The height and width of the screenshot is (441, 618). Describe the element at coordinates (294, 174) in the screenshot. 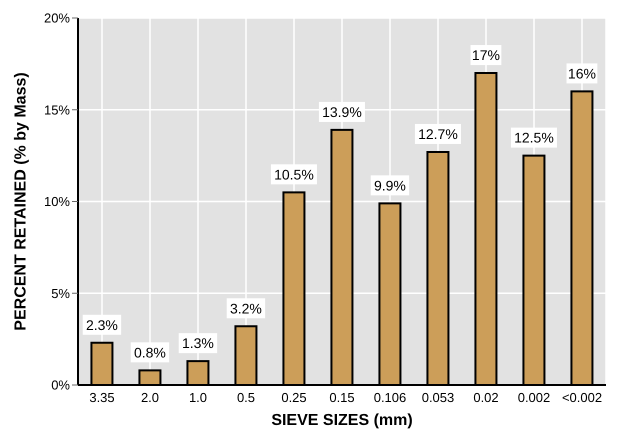

I see `data-label: 10.5%` at that location.